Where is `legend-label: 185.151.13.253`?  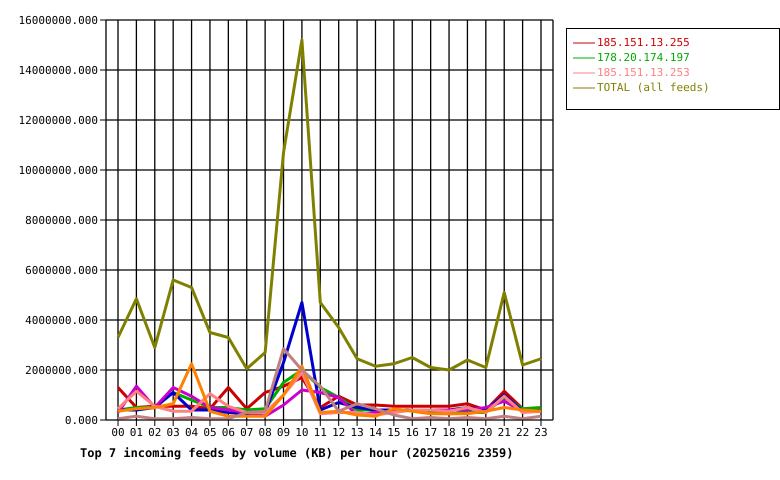 legend-label: 185.151.13.253 is located at coordinates (643, 72).